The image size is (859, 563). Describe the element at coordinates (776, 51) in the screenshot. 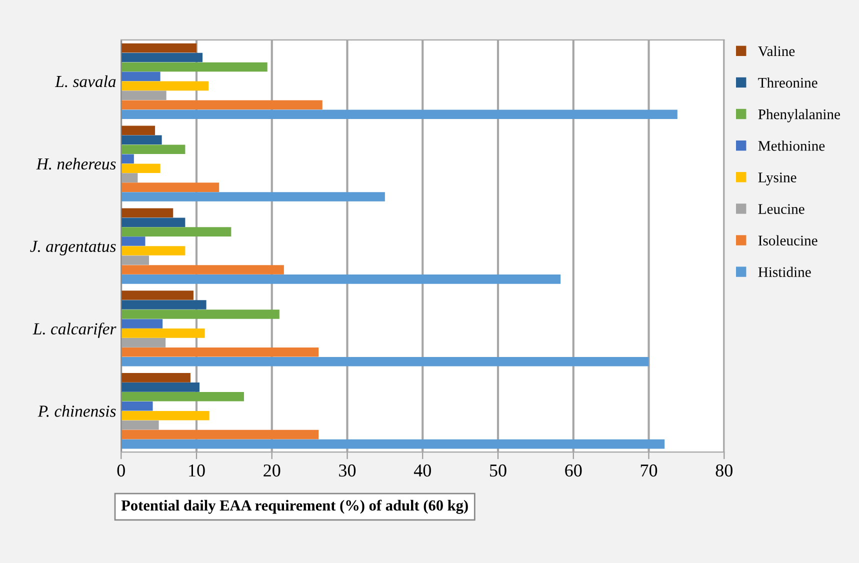

I see `legend-label: Valine` at that location.